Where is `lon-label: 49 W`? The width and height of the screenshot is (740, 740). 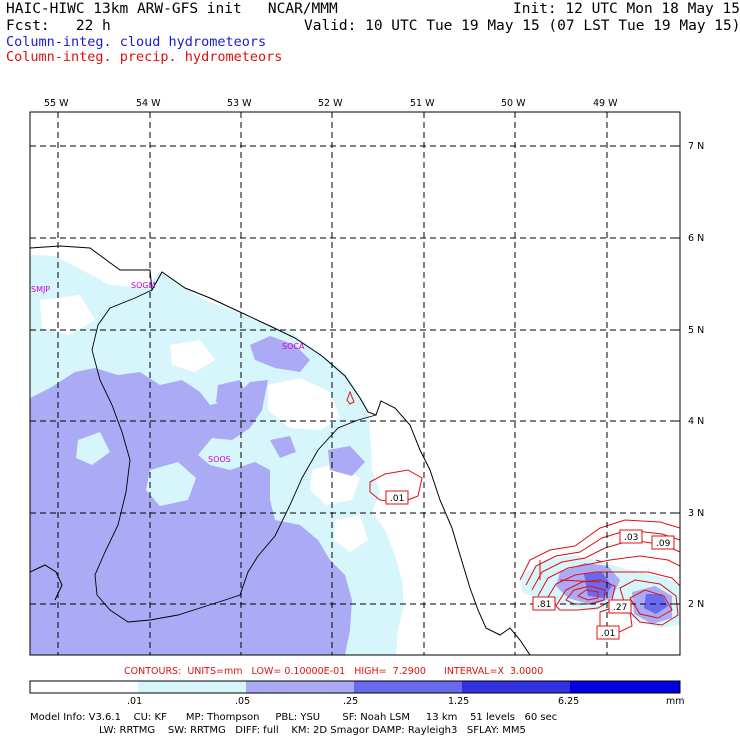 lon-label: 49 W is located at coordinates (605, 103).